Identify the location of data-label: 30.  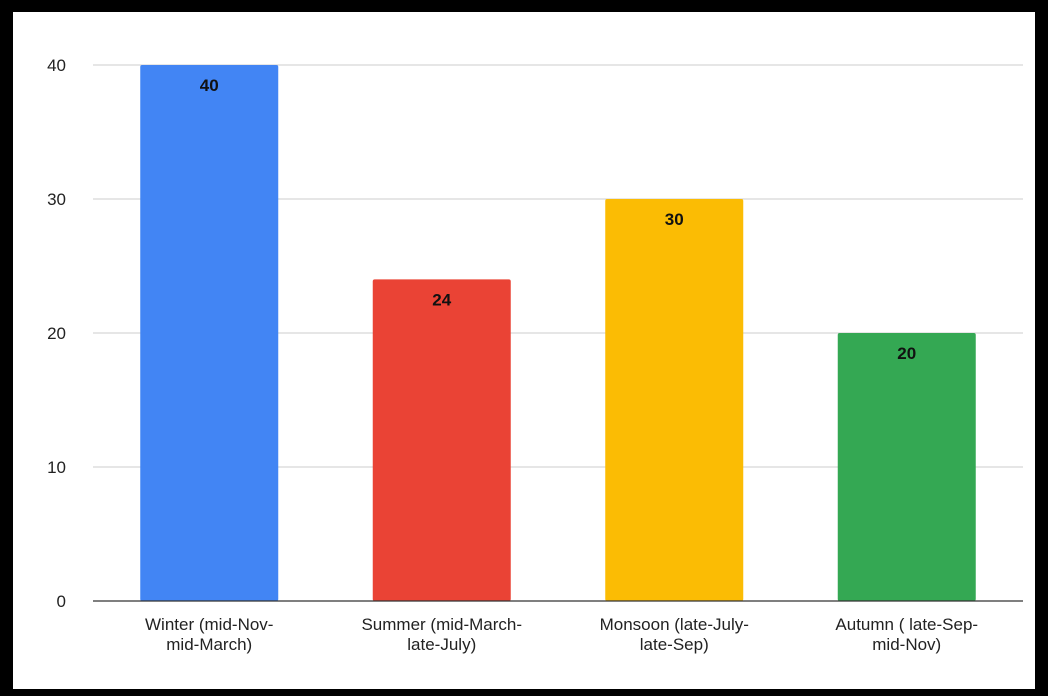
(674, 219).